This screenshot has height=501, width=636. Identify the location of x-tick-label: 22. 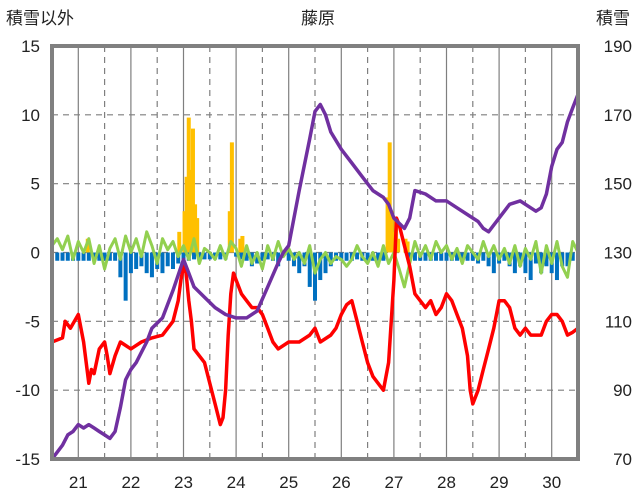
(130, 482).